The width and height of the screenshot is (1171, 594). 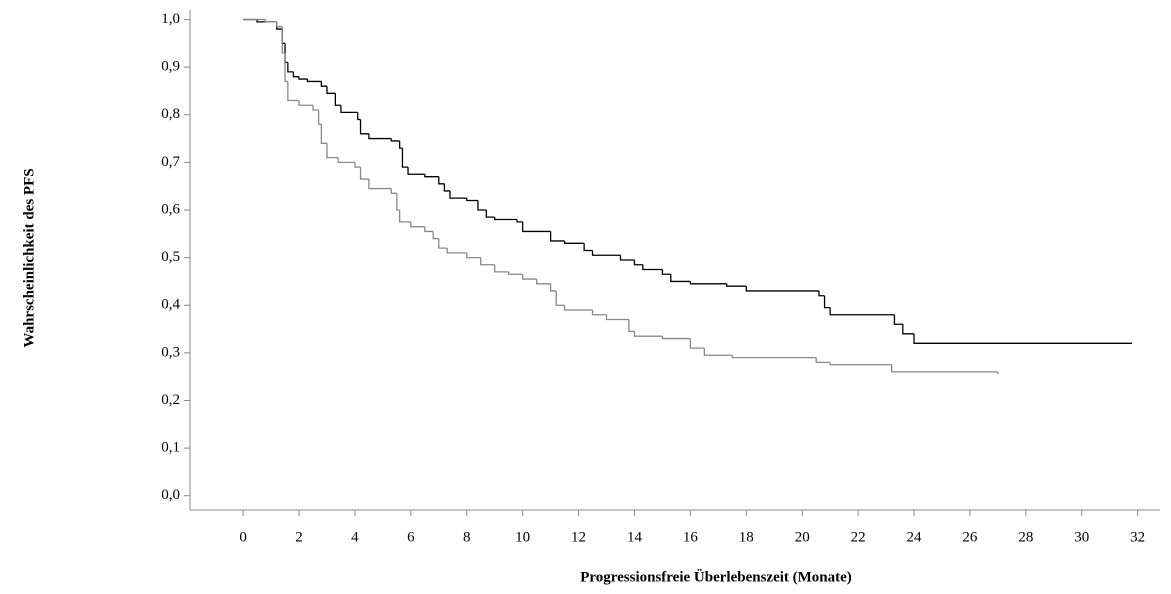 I want to click on x-tick-label: 12, so click(x=578, y=537).